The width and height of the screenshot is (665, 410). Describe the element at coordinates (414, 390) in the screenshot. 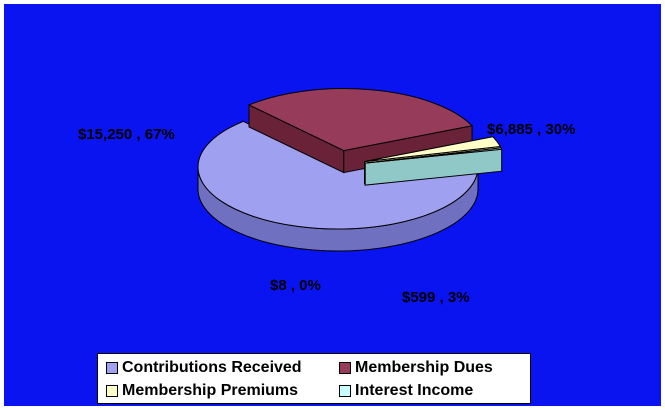

I see `legend-label-interest-income: Interest Income` at that location.